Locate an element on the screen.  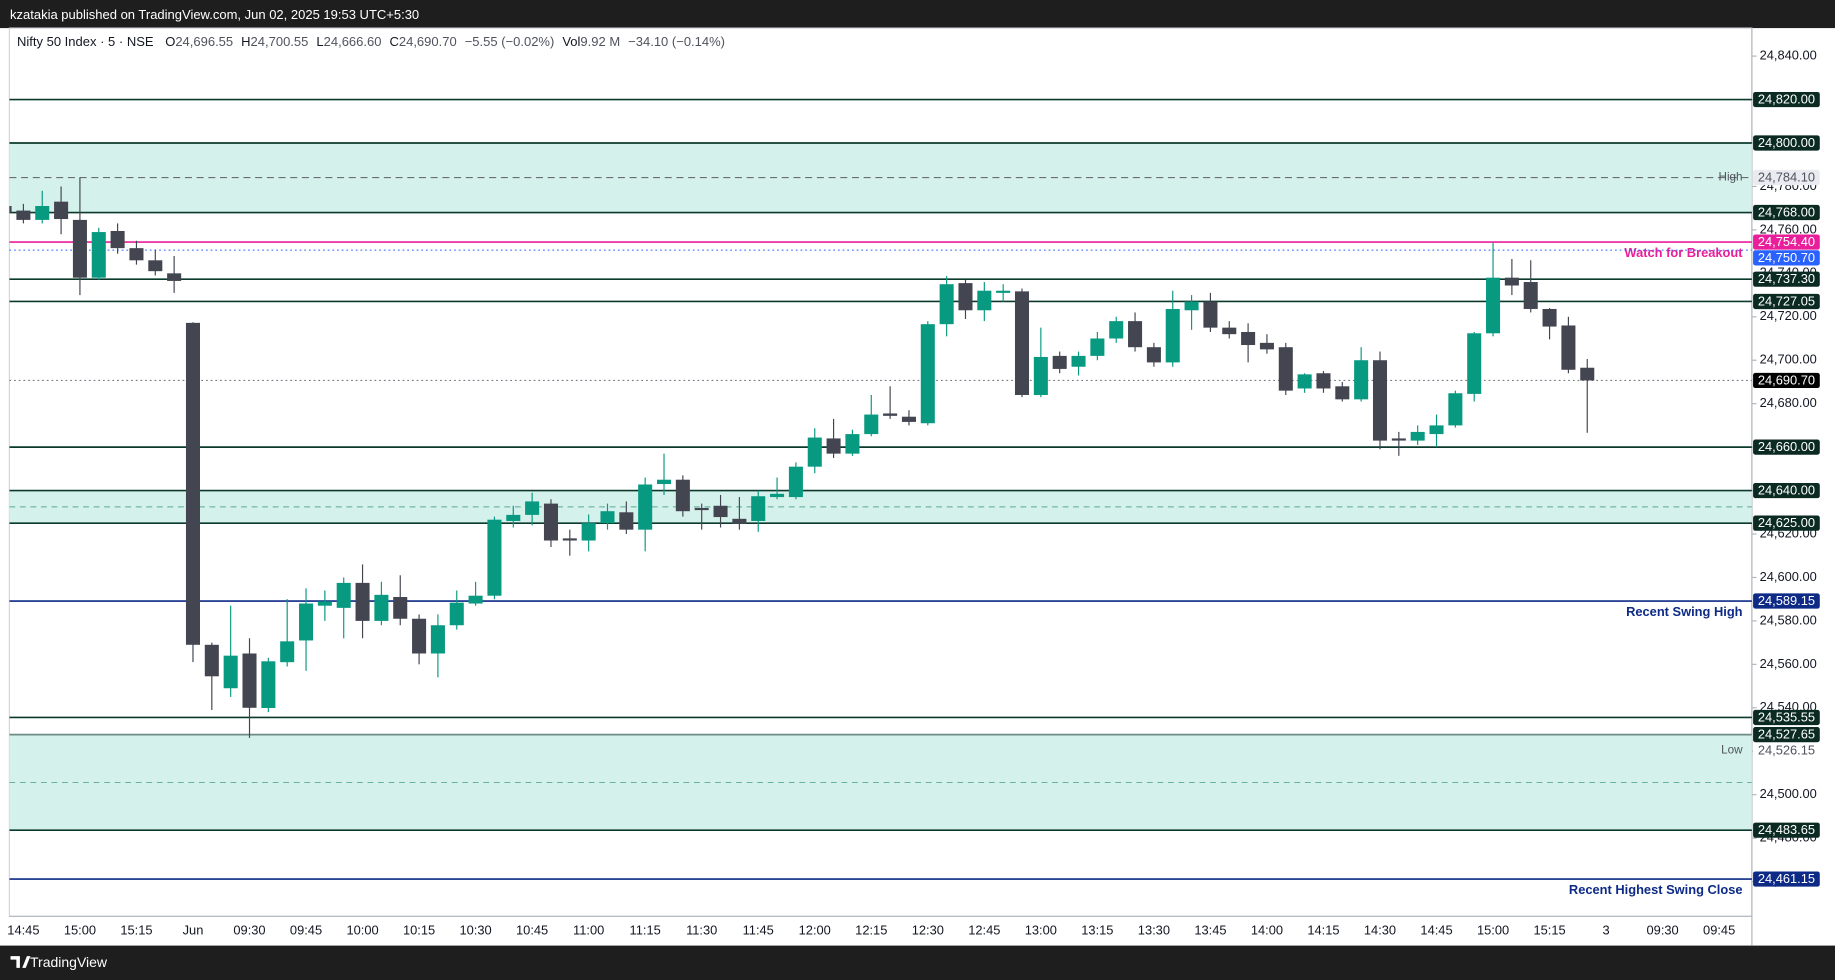
legend-value: 24,696.55 is located at coordinates (204, 41).